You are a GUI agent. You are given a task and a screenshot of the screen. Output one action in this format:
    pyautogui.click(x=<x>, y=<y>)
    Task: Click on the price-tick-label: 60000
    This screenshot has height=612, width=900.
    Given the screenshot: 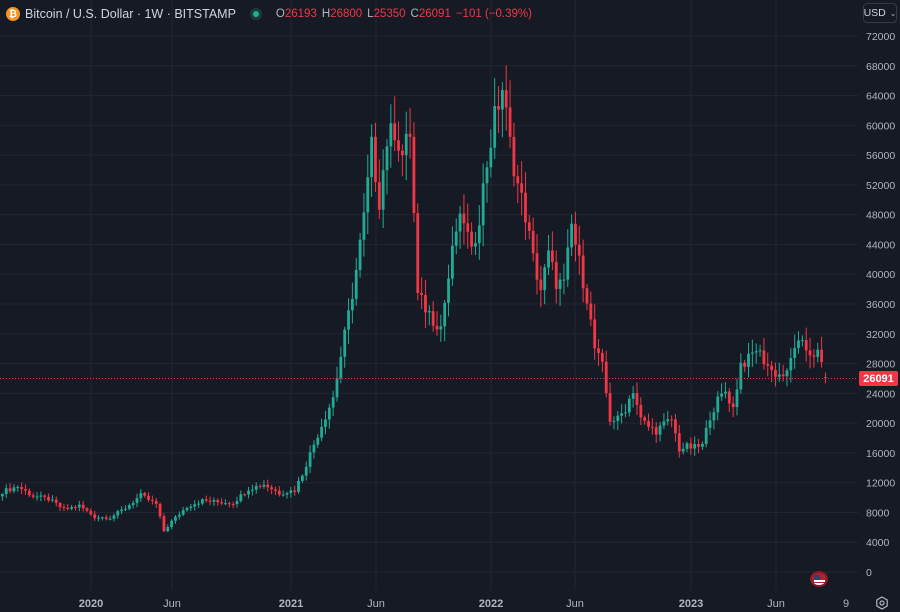 What is the action you would take?
    pyautogui.click(x=880, y=126)
    